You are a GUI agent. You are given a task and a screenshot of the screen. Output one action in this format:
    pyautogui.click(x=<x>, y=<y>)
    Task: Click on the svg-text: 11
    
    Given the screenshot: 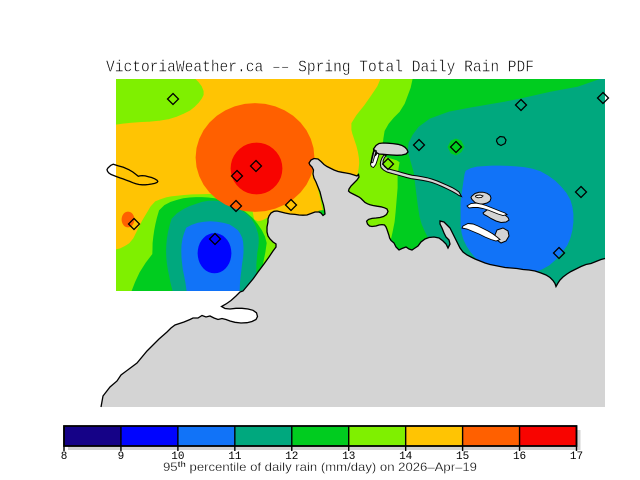 What is the action you would take?
    pyautogui.click(x=235, y=457)
    